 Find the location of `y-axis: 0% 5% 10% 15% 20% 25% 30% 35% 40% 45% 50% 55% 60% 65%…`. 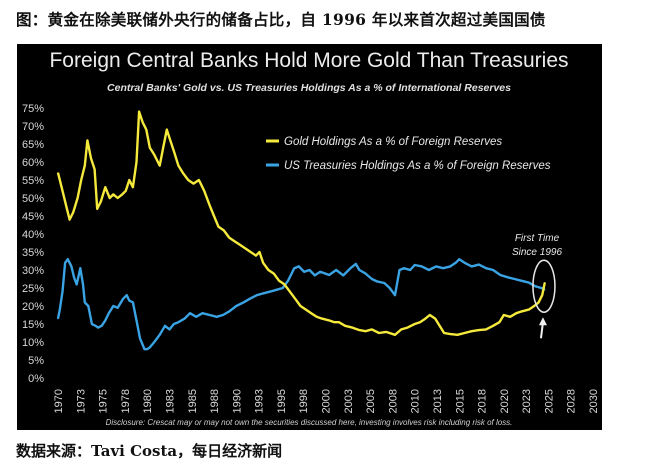

y-axis: 0% 5% 10% 15% 20% 25% 30% 35% 40% 45% 50% 55% 60% 65%… is located at coordinates (33, 244).